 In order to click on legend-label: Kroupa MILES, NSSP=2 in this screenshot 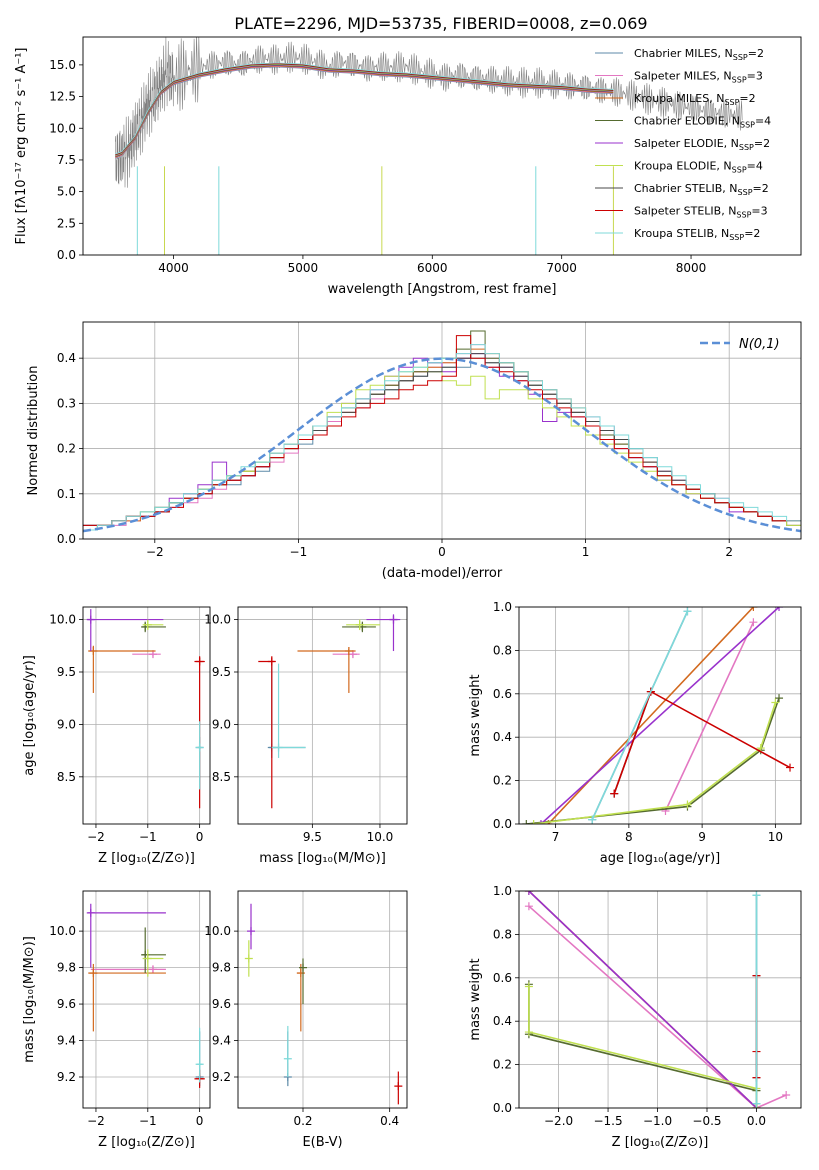, I will do `click(695, 99)`.